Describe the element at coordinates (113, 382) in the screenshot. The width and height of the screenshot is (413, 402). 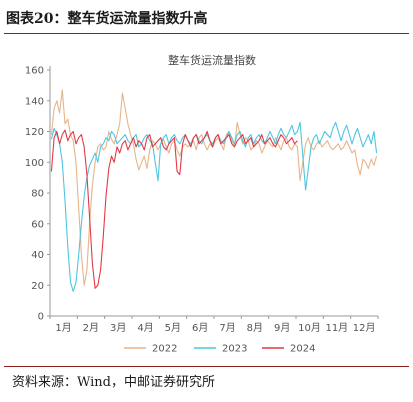
I see `source-note: 资料来源：Wind，中邮证券研究所` at that location.